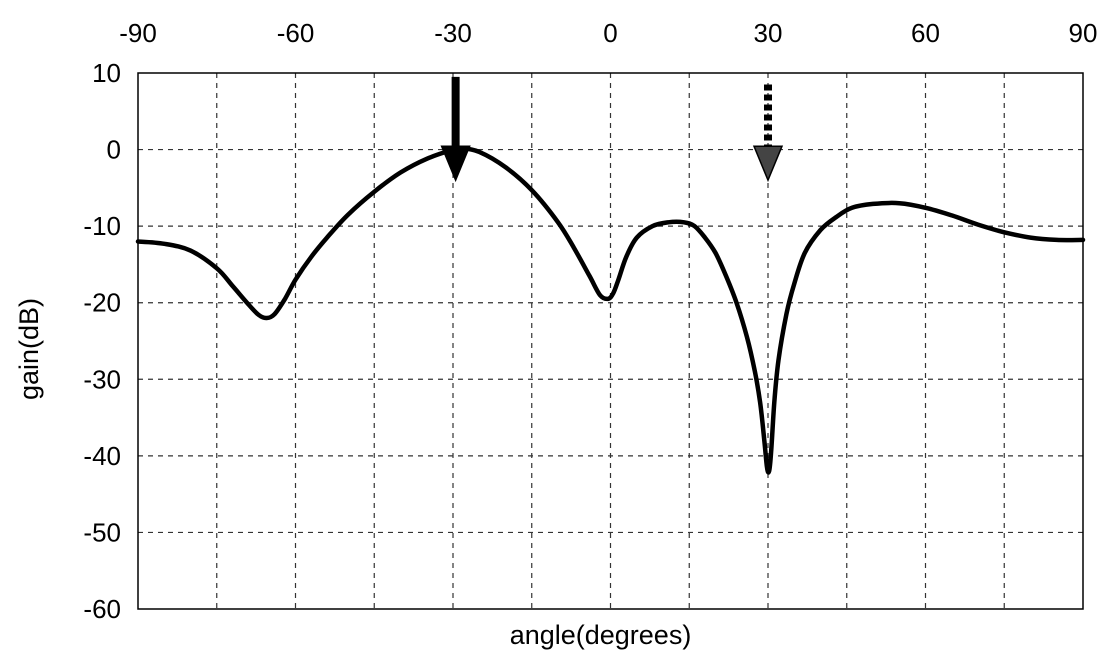 This screenshot has width=1110, height=659. Describe the element at coordinates (768, 33) in the screenshot. I see `x-tick-label: 30` at that location.